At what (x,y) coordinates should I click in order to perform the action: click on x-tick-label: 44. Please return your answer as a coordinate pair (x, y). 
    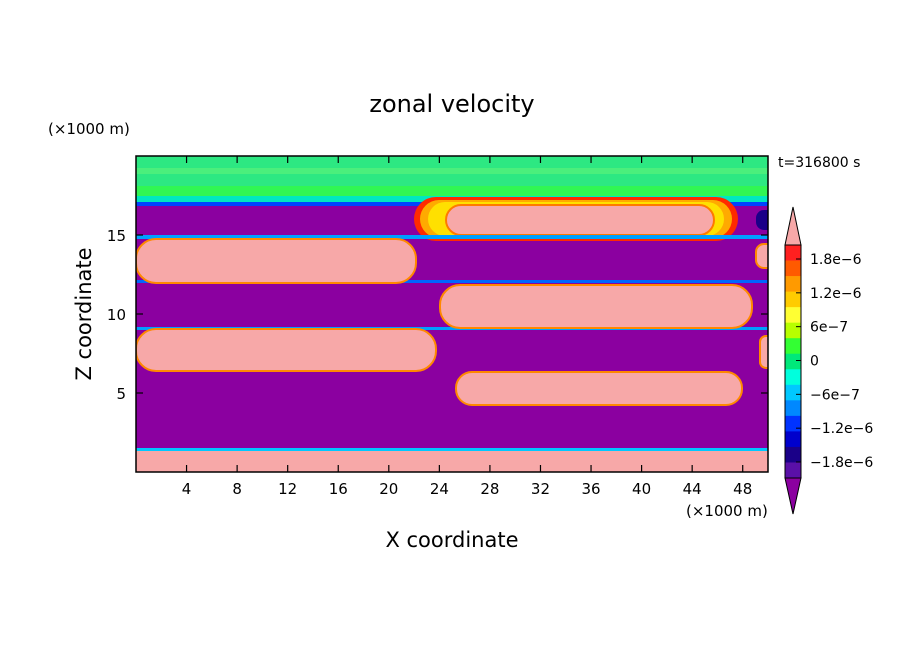
    Looking at the image, I should click on (692, 489).